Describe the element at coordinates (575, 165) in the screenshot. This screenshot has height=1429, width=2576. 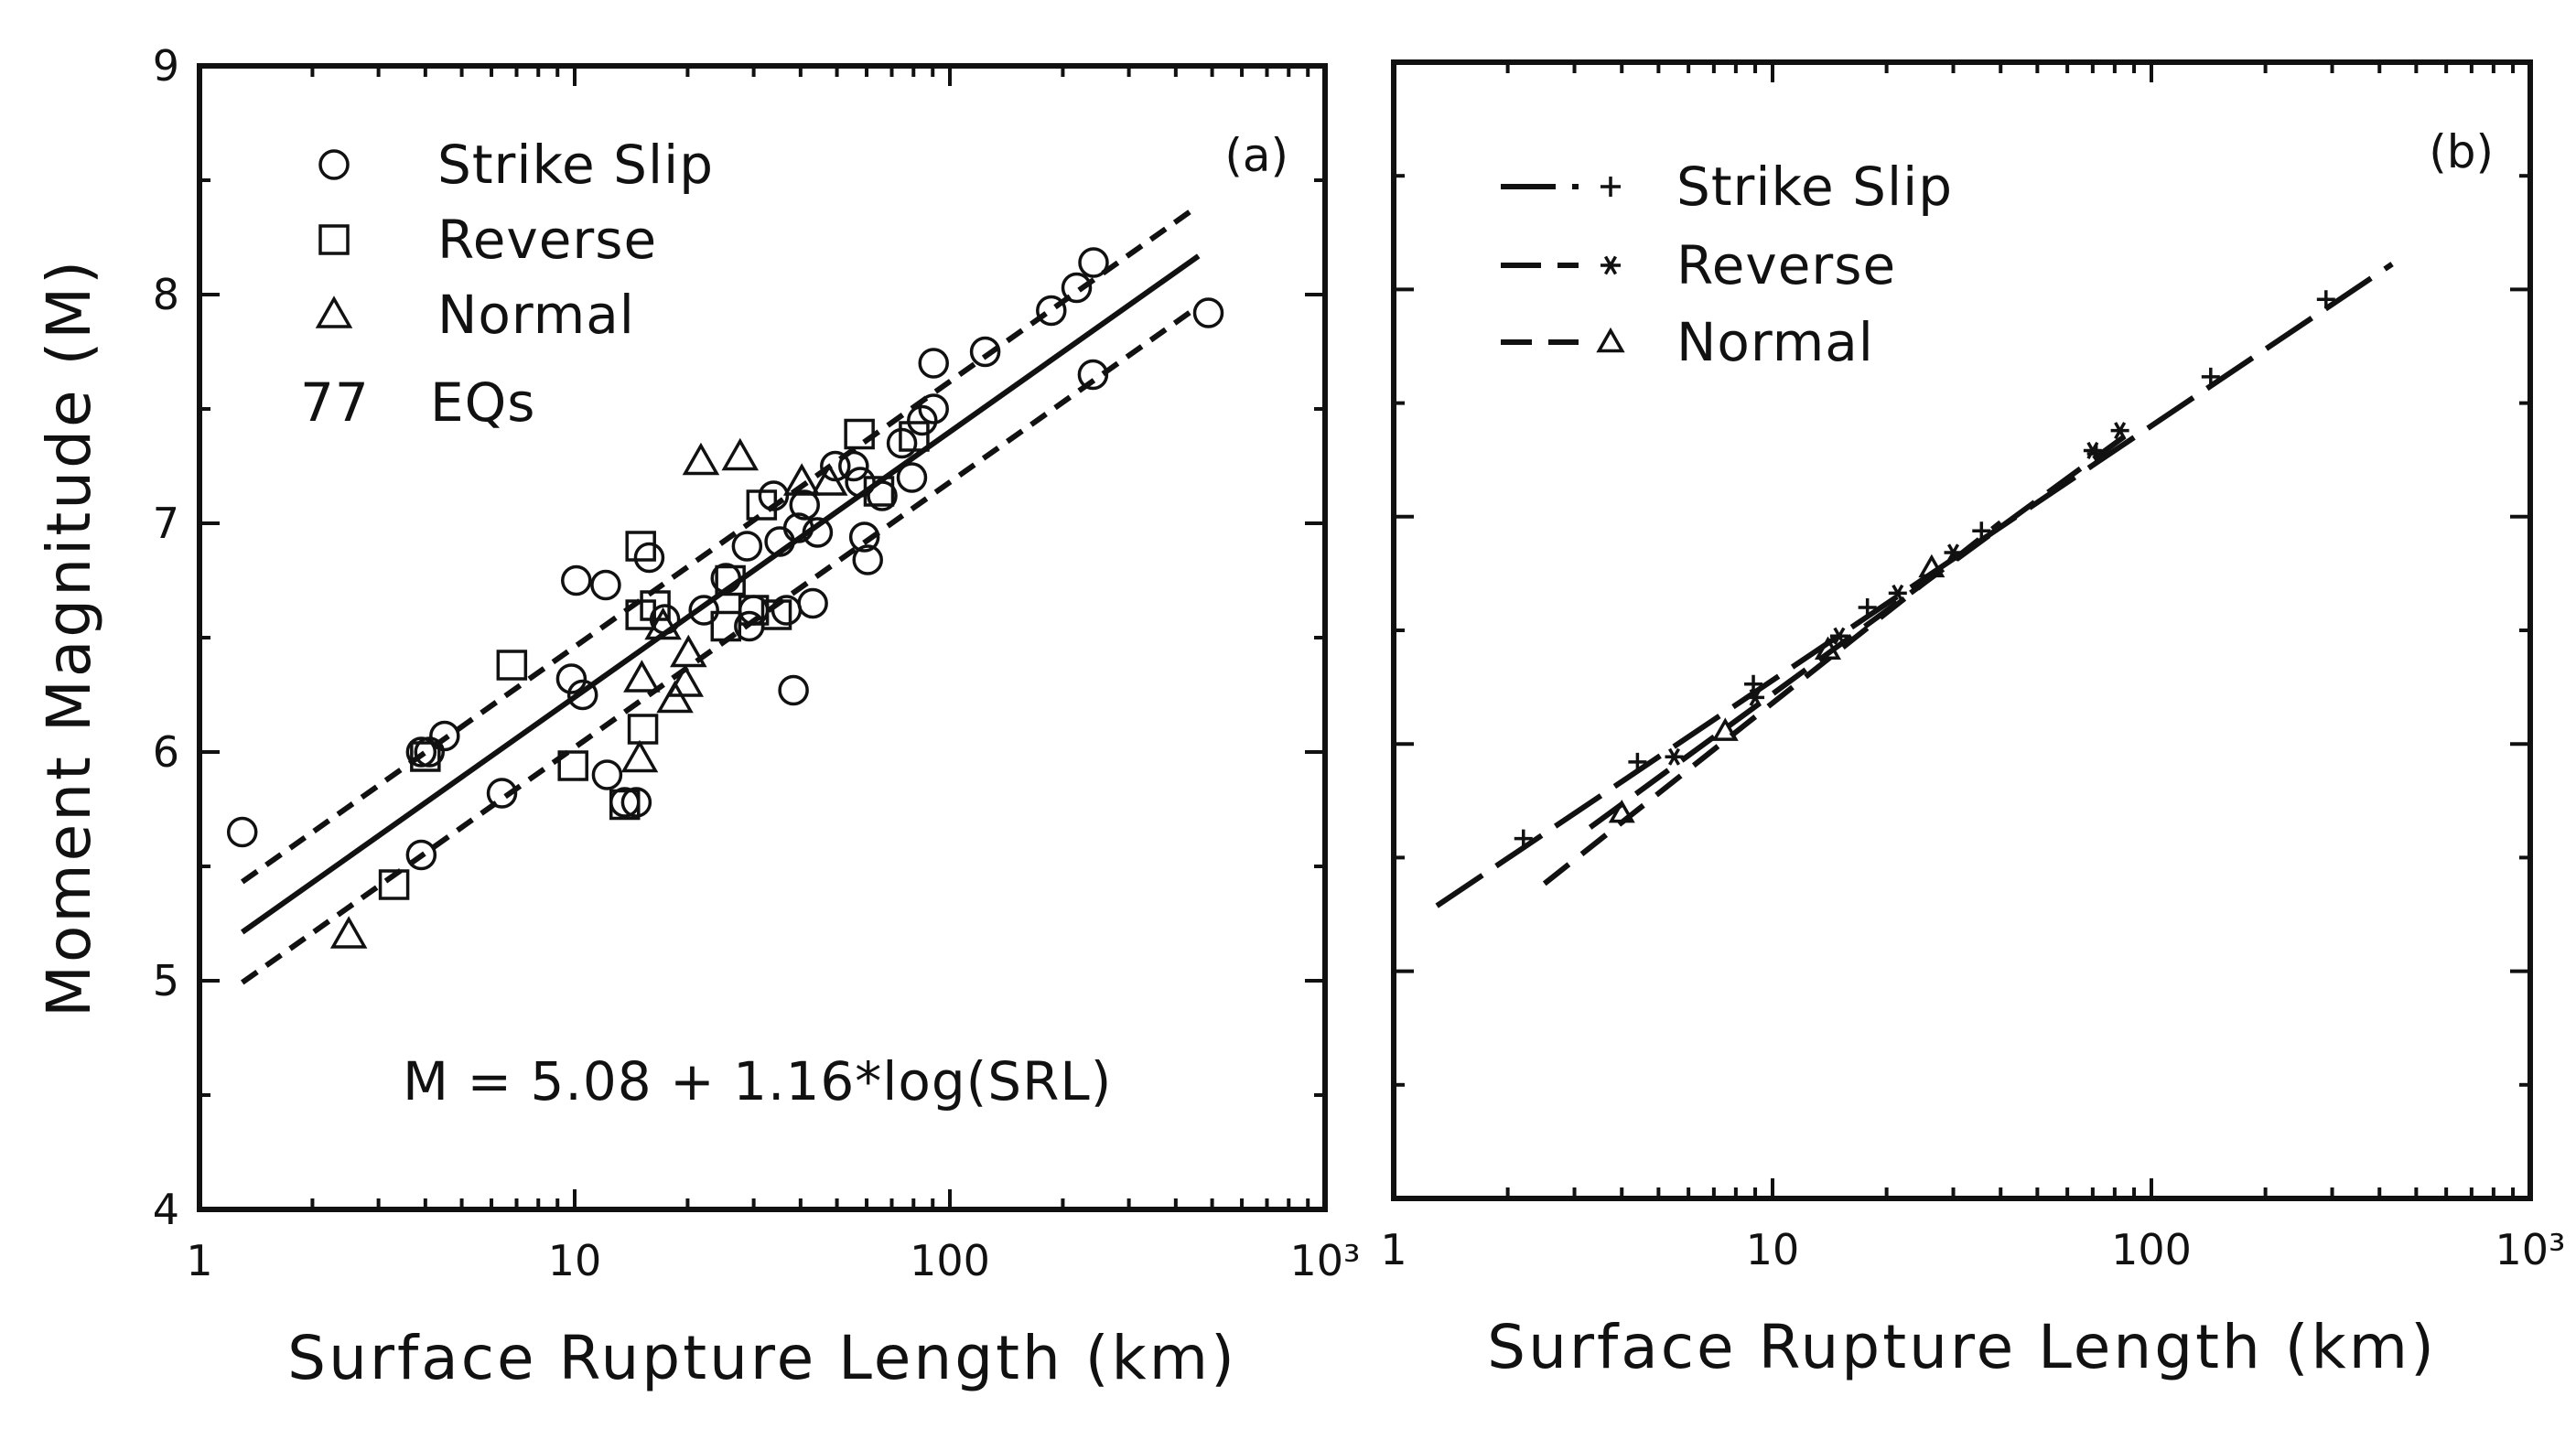
I see `legend-label: Strike Slip` at that location.